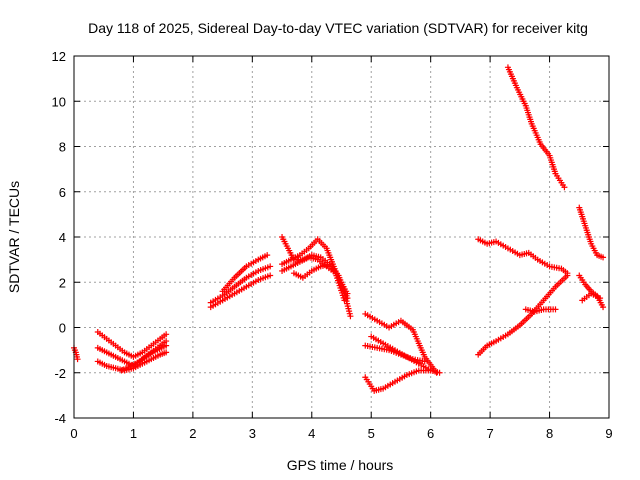 This screenshot has width=640, height=480. I want to click on y-tick-label: 0, so click(62, 328).